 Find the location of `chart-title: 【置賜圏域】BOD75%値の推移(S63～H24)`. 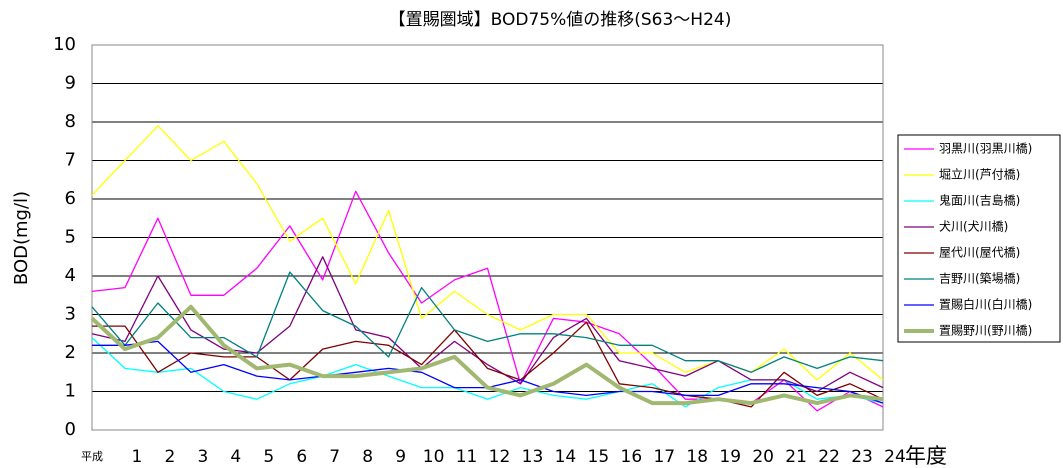

chart-title: 【置賜圏域】BOD75%値の推移(S63～H24) is located at coordinates (560, 20).